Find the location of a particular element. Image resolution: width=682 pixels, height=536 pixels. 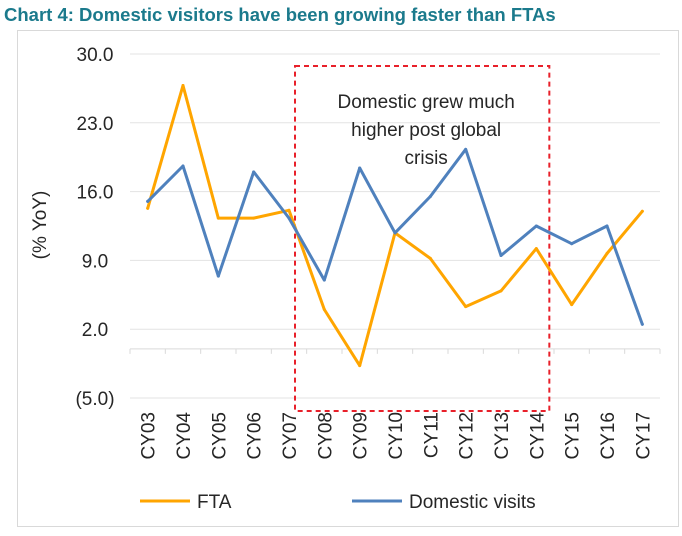

x-tick-label: CY12 is located at coordinates (467, 436).